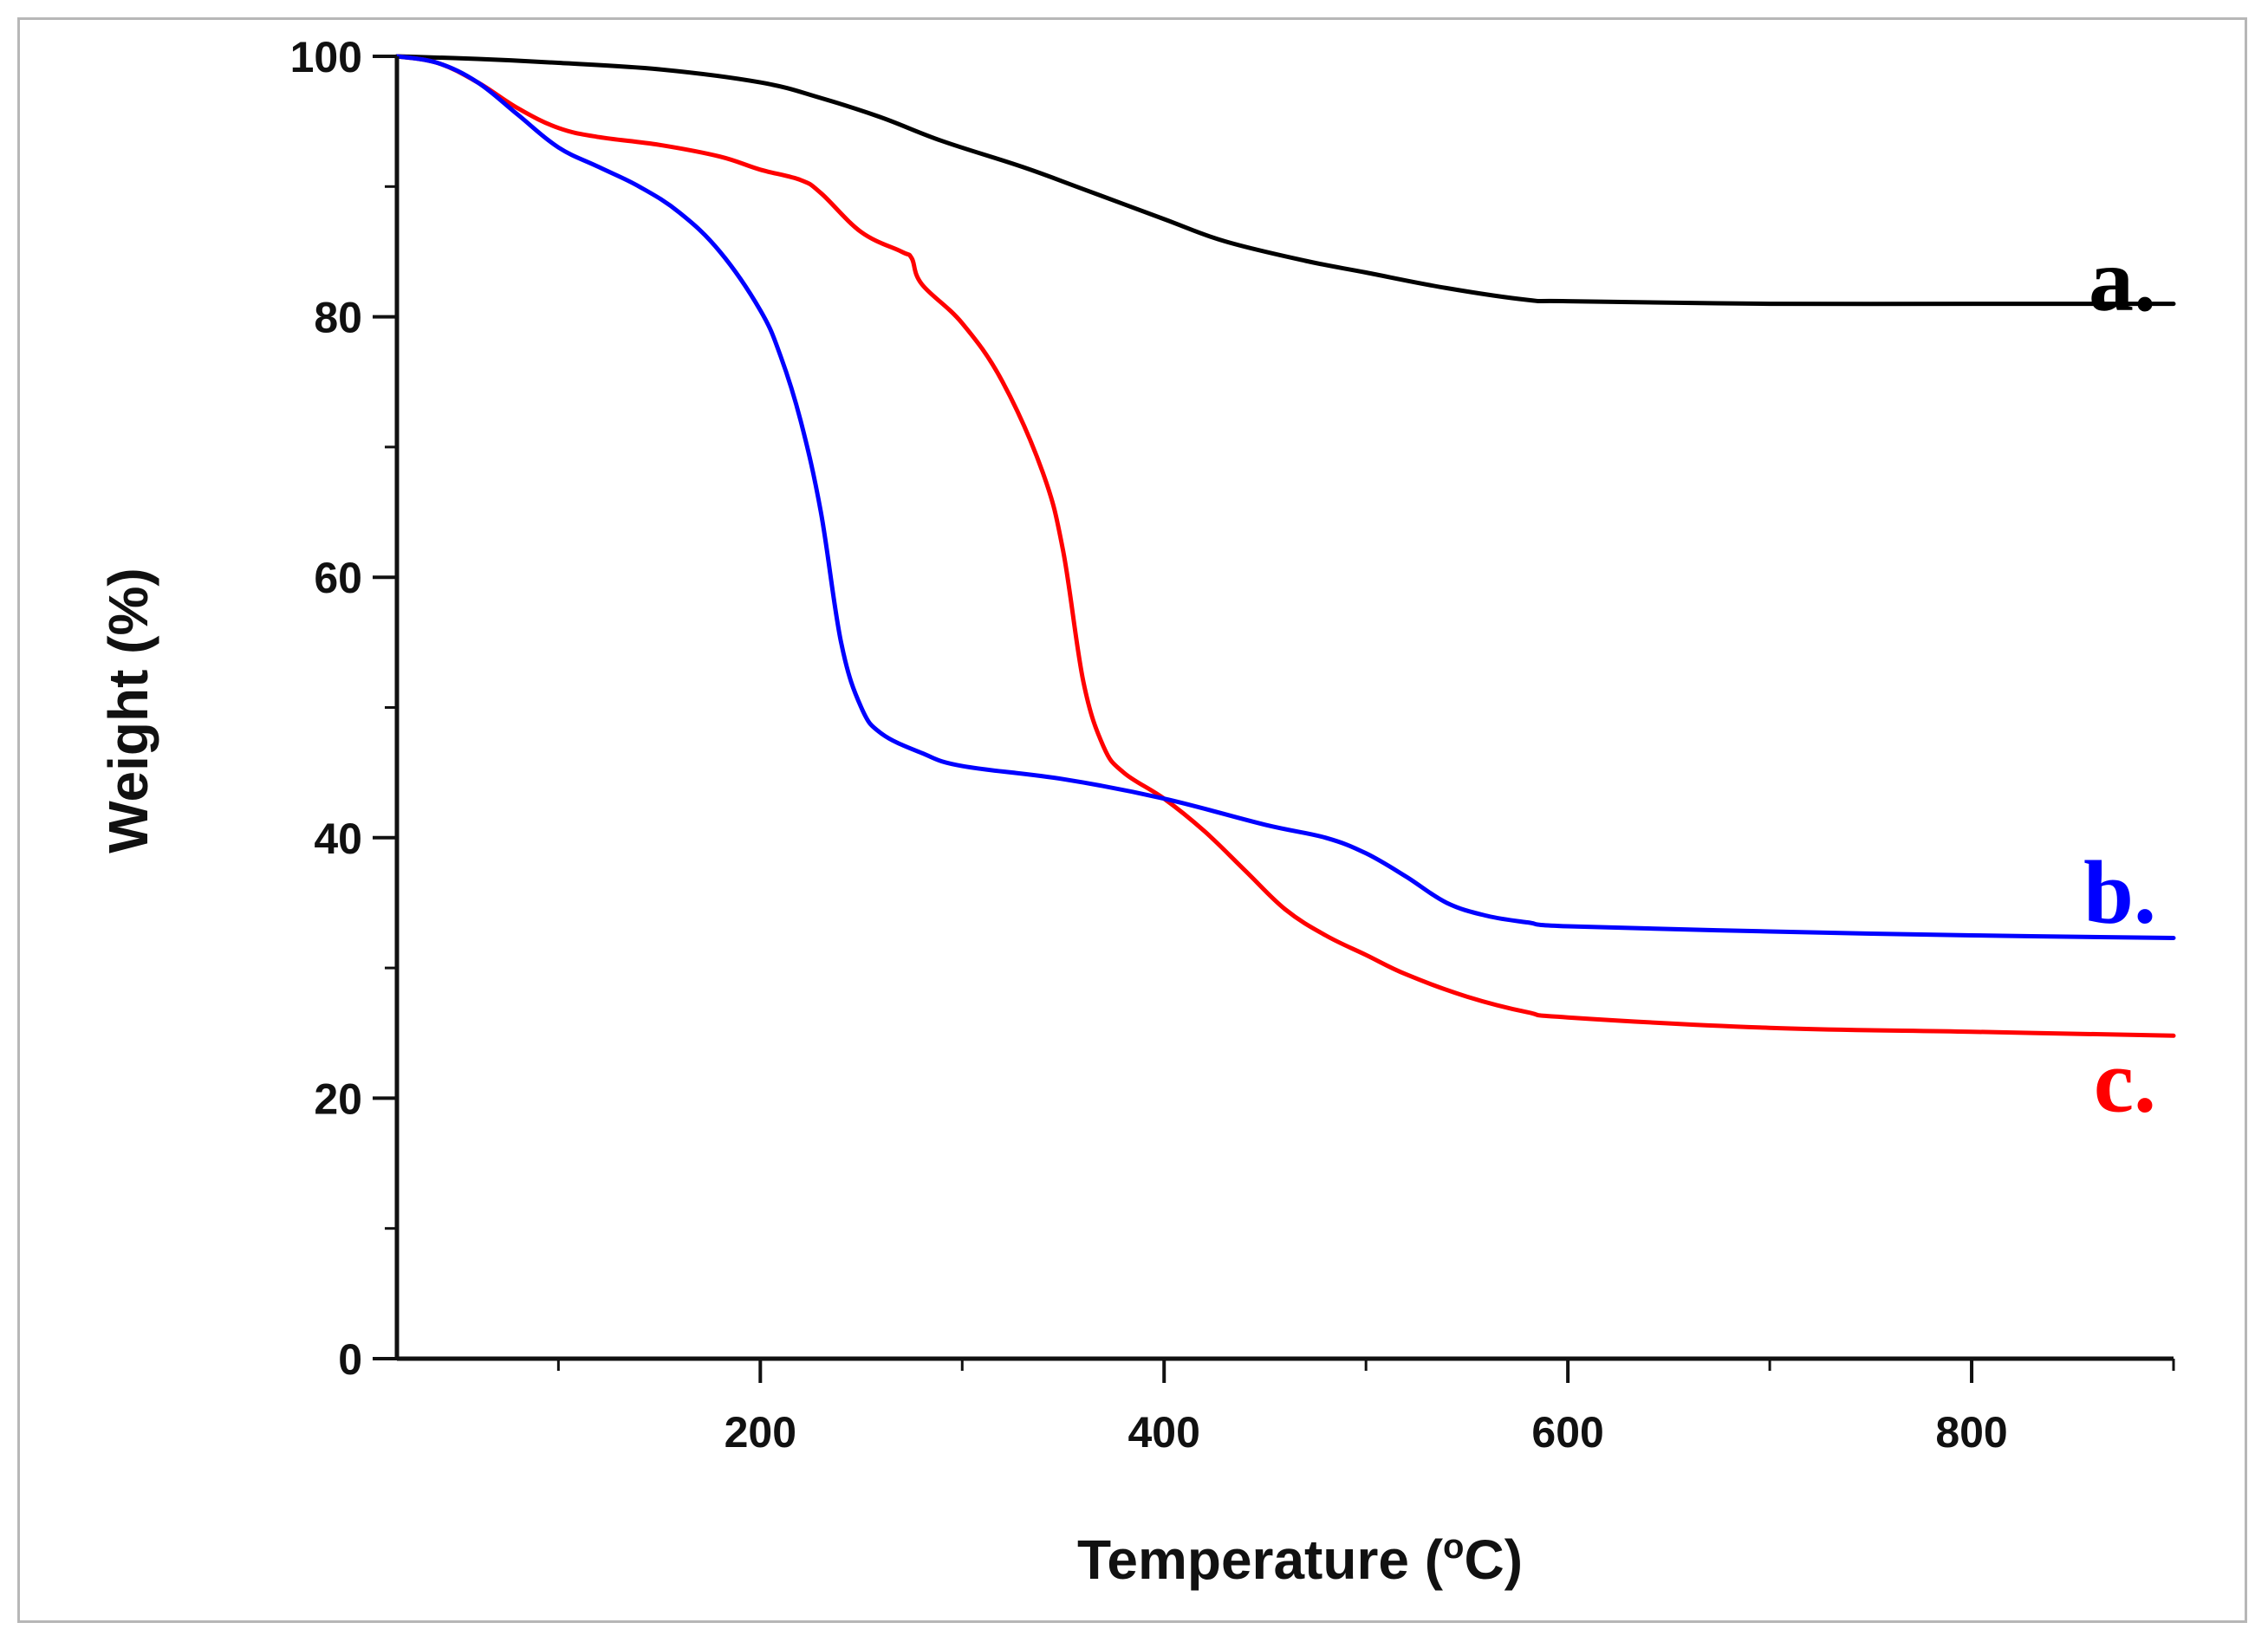  Describe the element at coordinates (2122, 280) in the screenshot. I see `series-label-a: a.` at that location.